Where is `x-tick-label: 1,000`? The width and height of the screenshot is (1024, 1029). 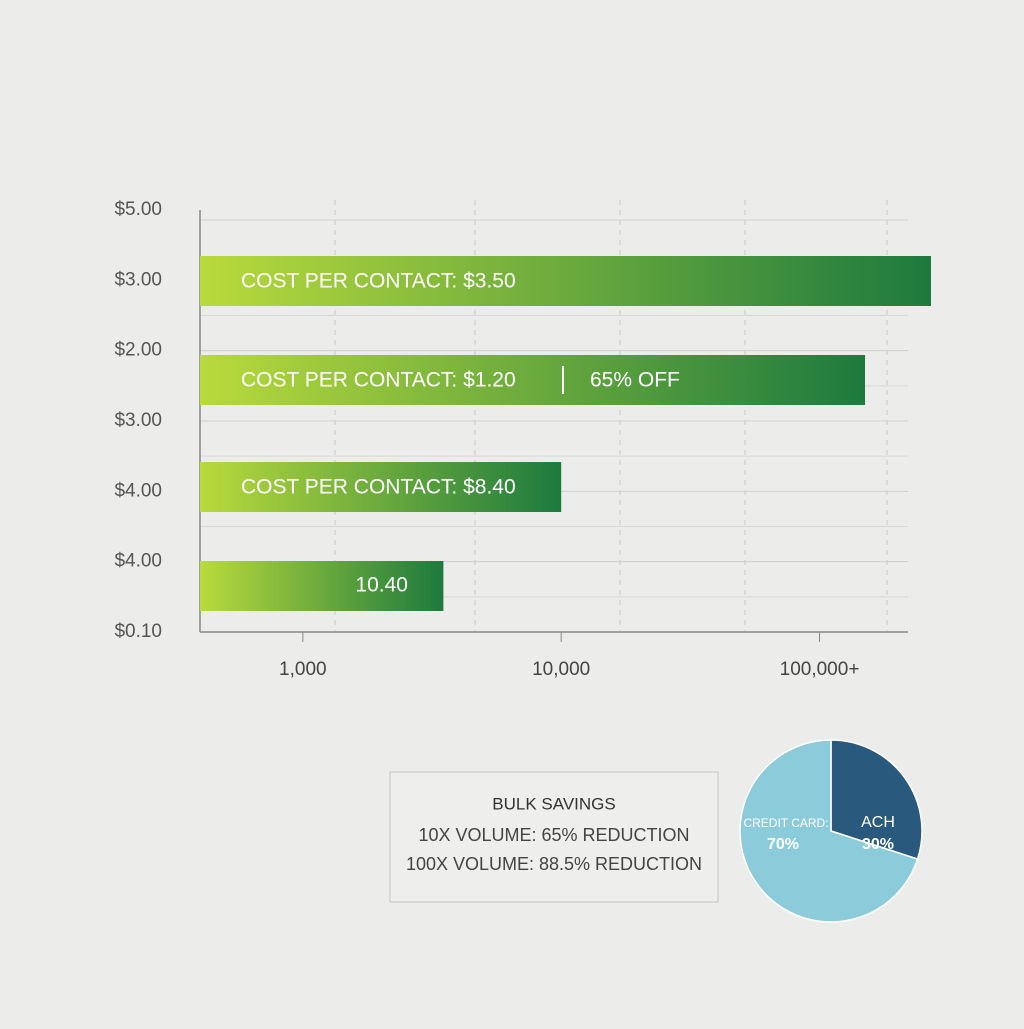
x-tick-label: 1,000 is located at coordinates (303, 669).